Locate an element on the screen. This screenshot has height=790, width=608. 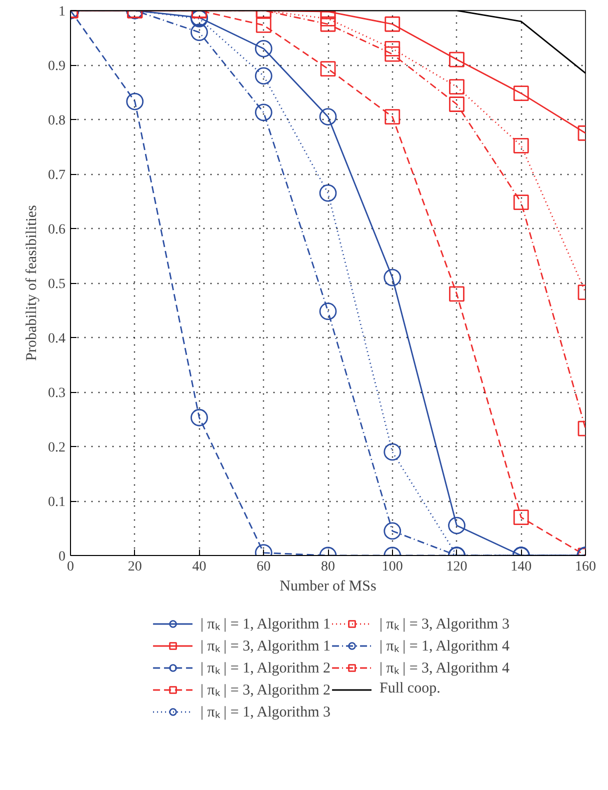
legend-label: | πₖ | = 1, Algorithm 2 is located at coordinates (265, 669).